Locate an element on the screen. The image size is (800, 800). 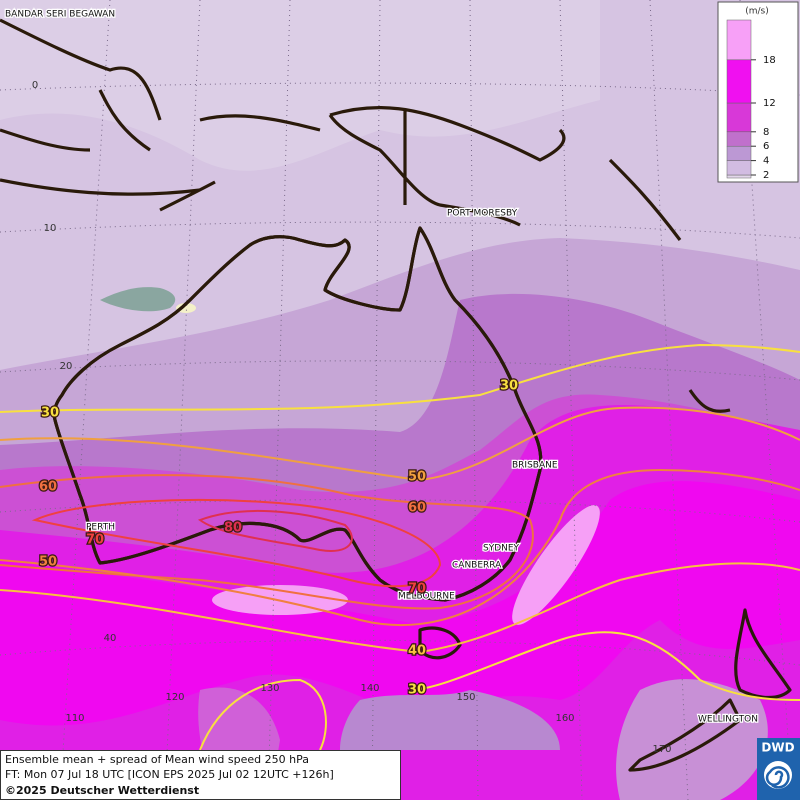
place-label: WELLINGTON is located at coordinates (728, 720).